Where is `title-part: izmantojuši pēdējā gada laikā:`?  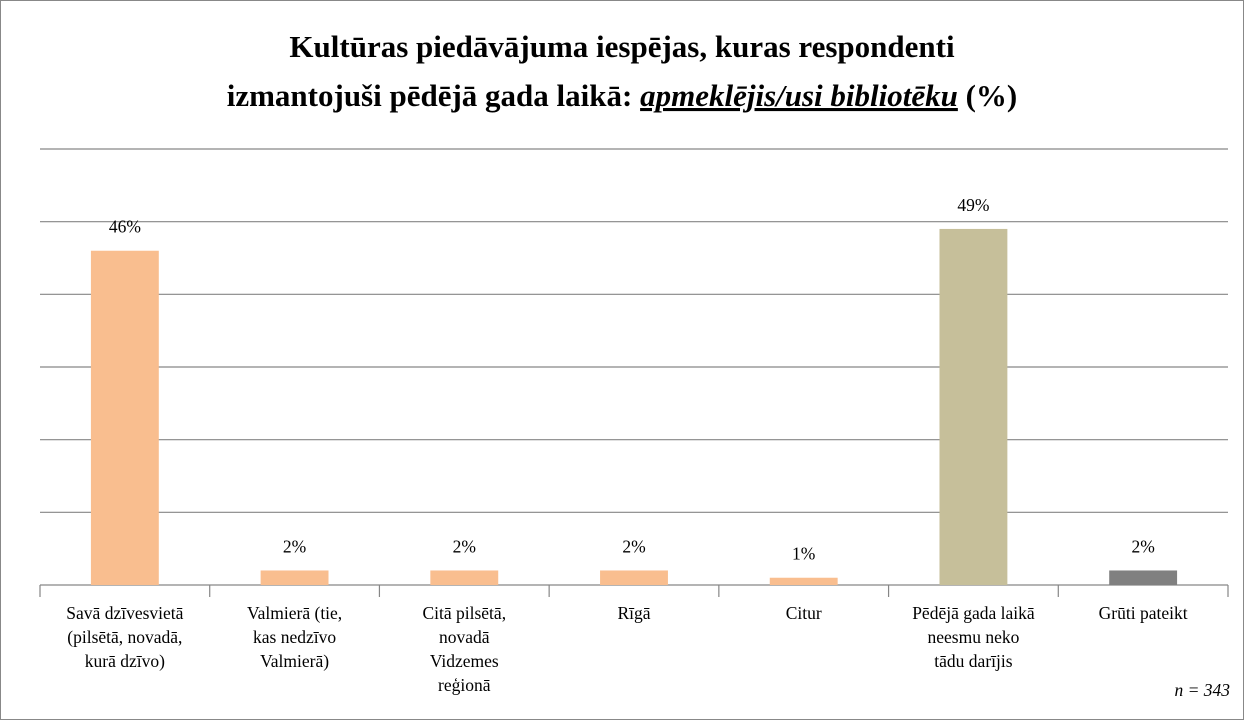 title-part: izmantojuši pēdējā gada laikā: is located at coordinates (433, 95).